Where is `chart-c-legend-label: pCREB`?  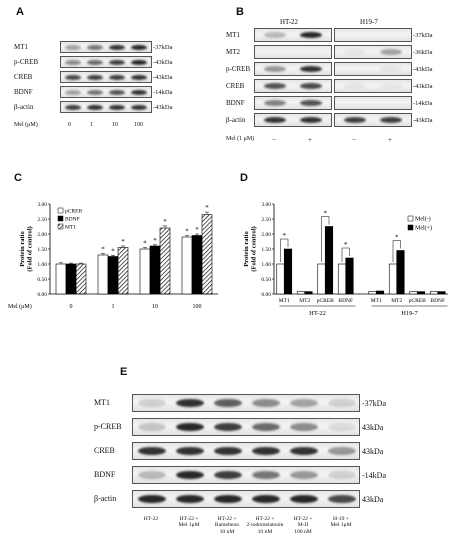 chart-c-legend-label: pCREB is located at coordinates (73, 212).